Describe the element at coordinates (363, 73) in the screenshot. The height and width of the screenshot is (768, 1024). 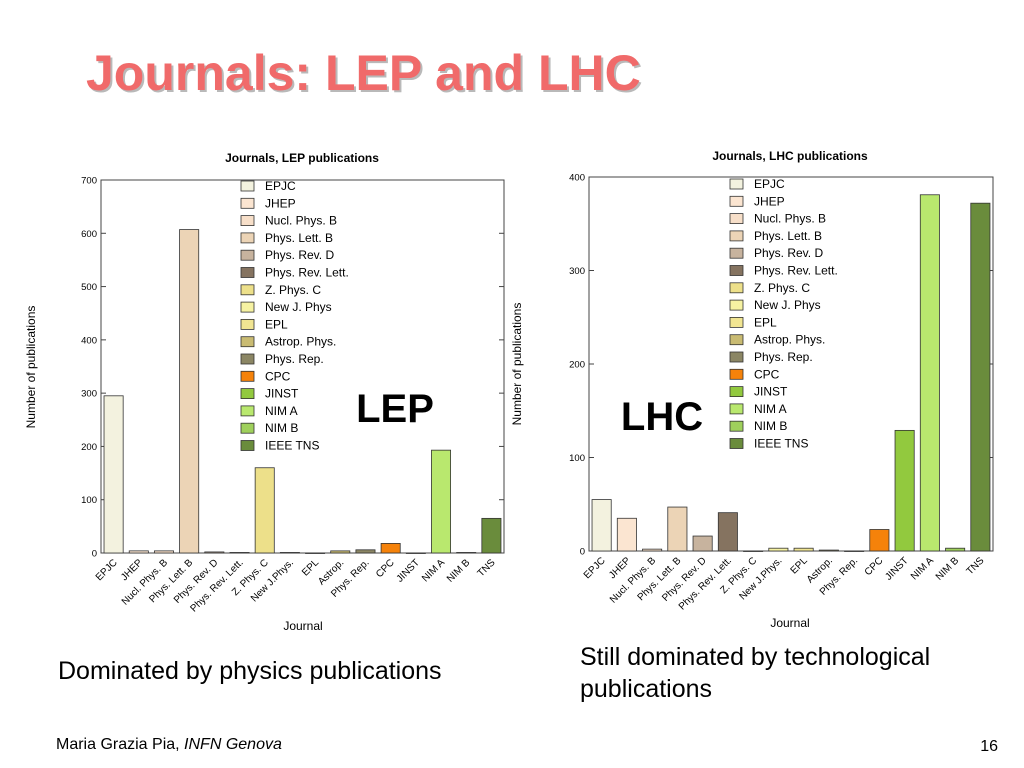
I see `slide-title: Journals: LEP and LHC` at that location.